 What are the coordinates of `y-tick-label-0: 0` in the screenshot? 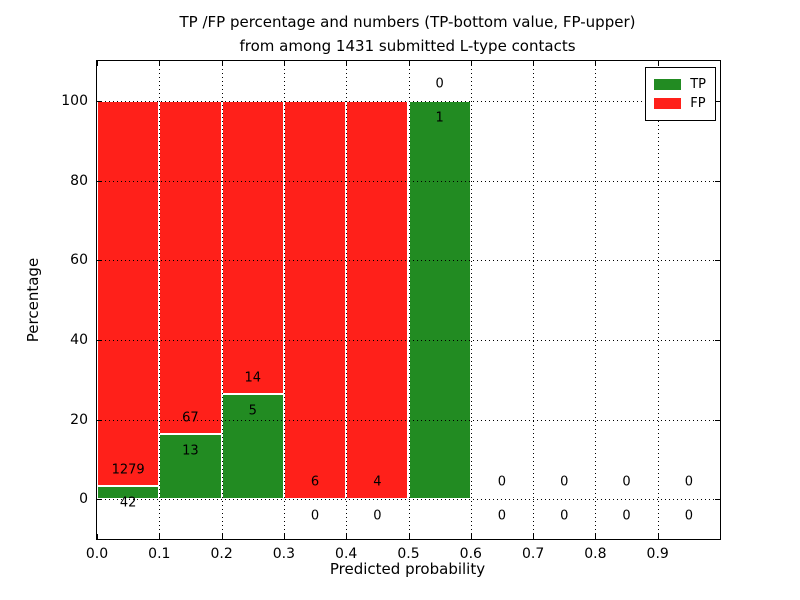 It's located at (83, 499).